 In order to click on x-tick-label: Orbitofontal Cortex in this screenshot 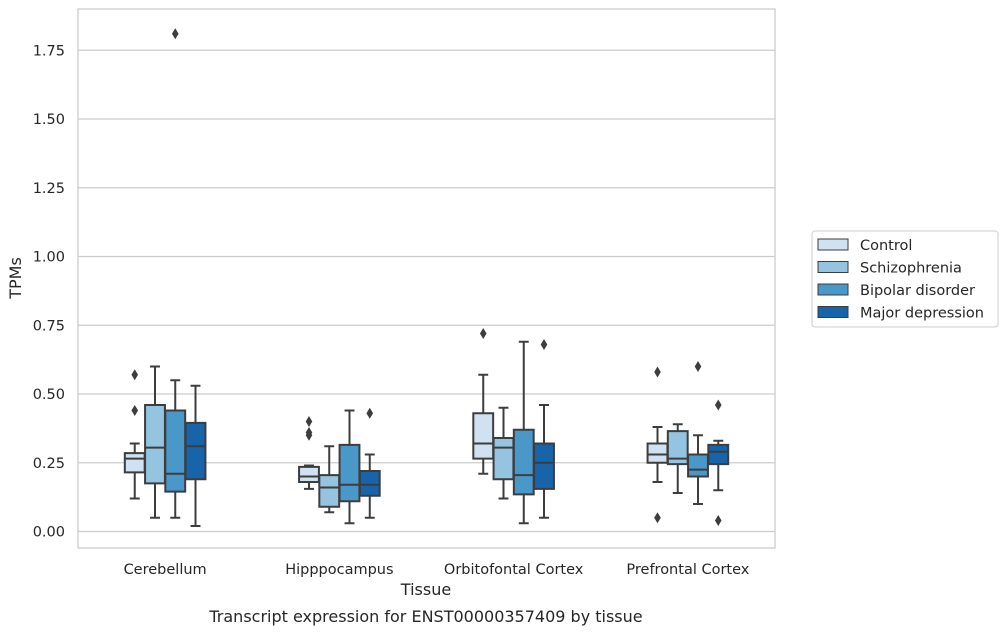, I will do `click(514, 570)`.